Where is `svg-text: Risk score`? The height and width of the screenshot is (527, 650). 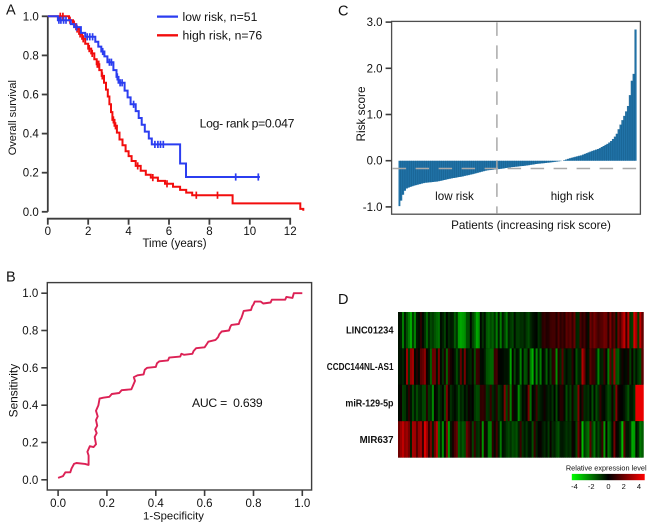 svg-text: Risk score is located at coordinates (361, 114).